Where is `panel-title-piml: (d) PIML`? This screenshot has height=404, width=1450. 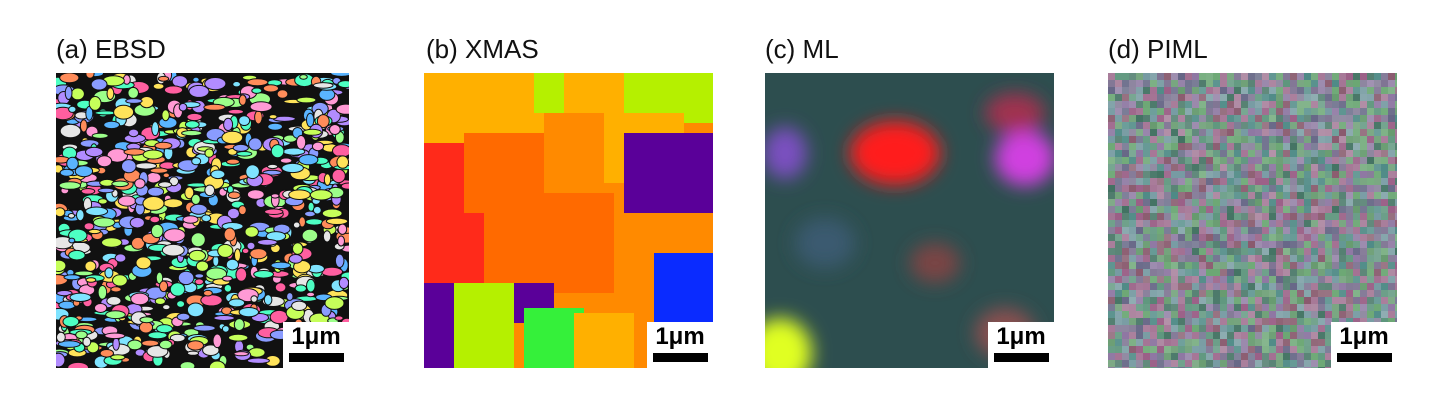
panel-title-piml: (d) PIML is located at coordinates (1158, 49).